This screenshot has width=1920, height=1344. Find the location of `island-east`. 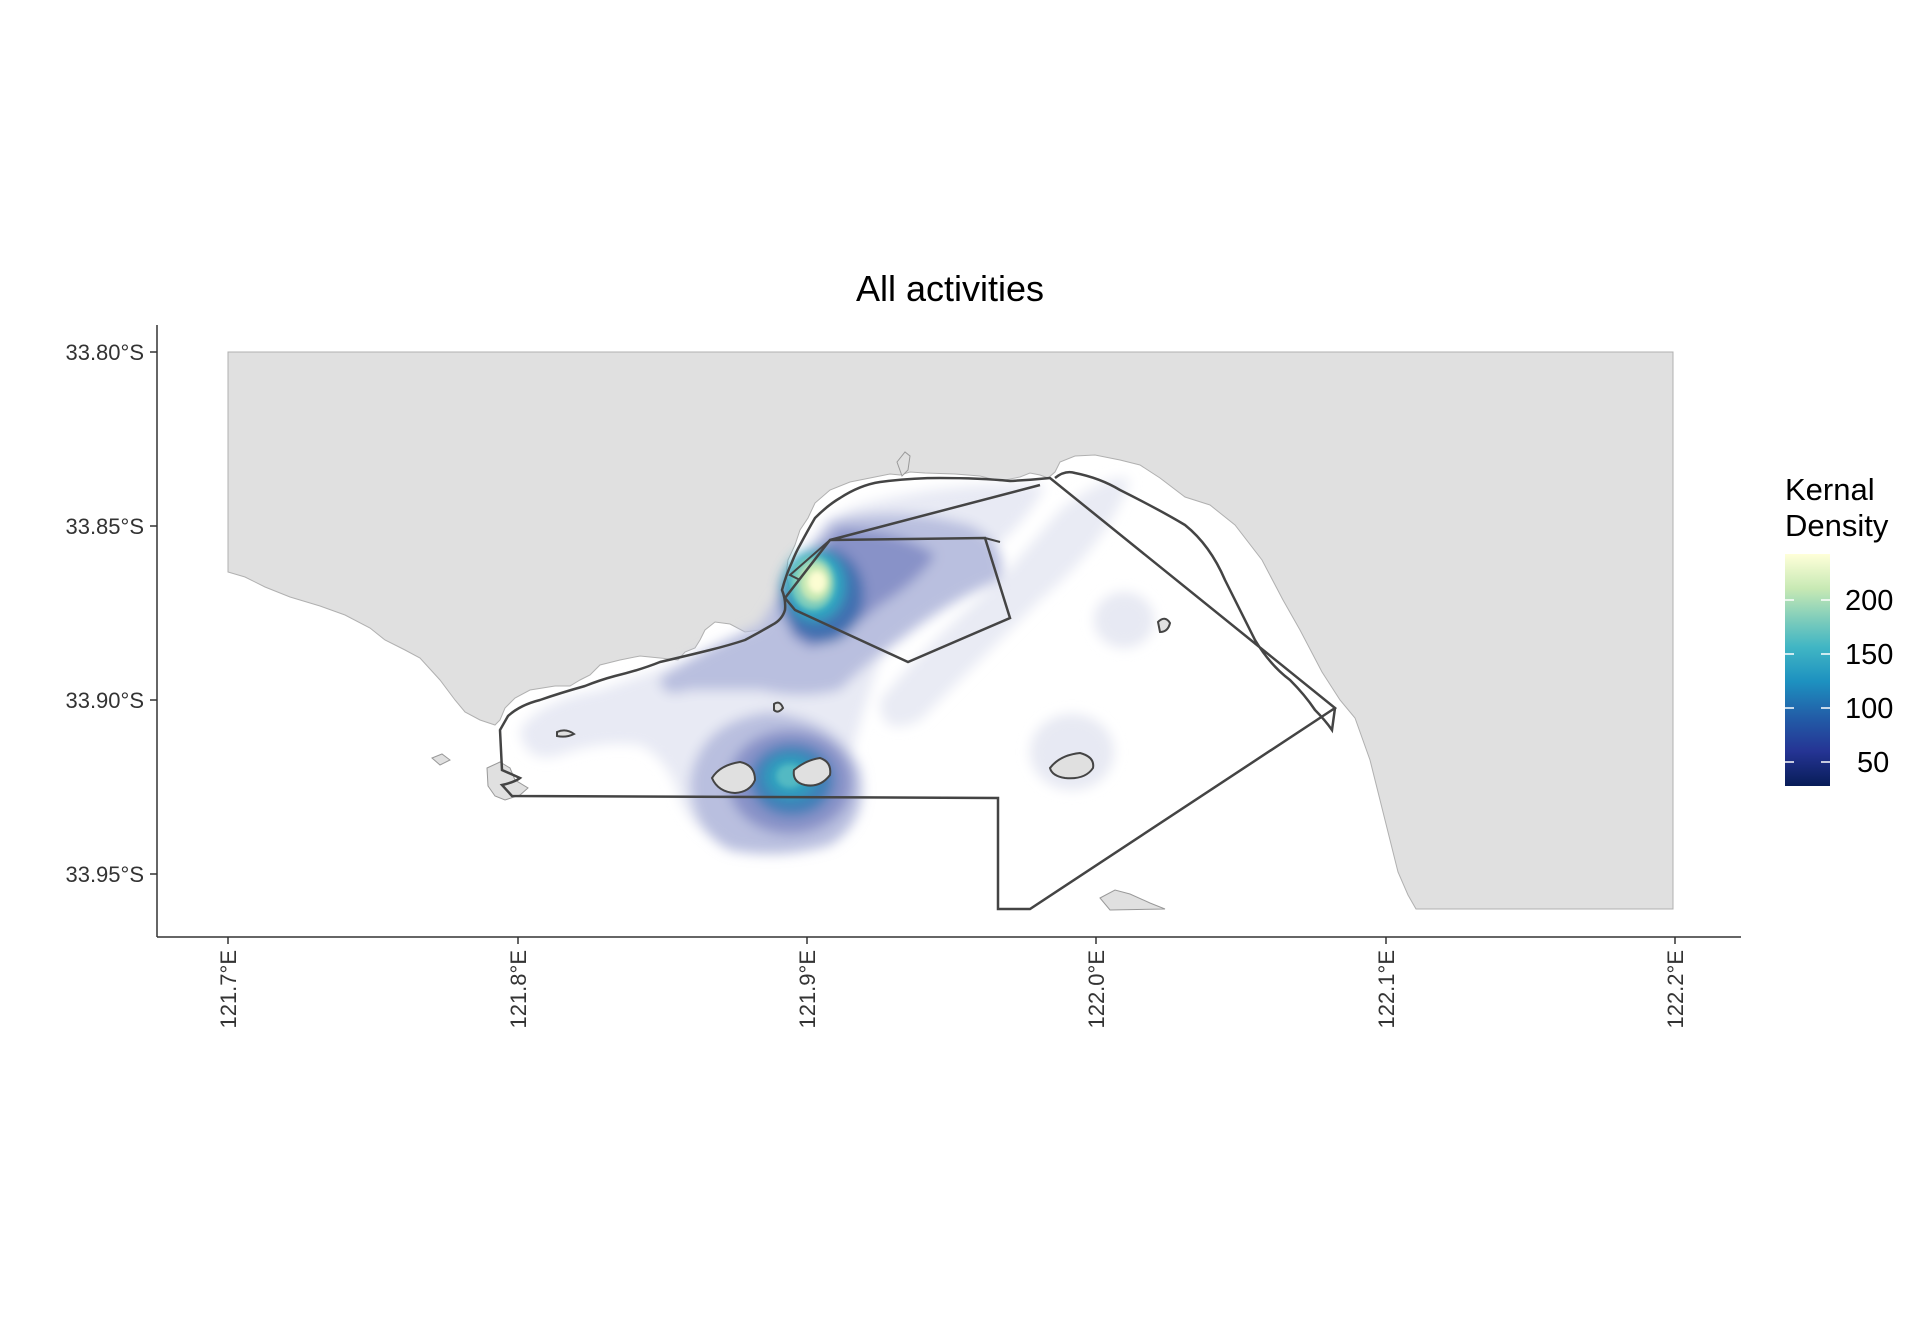

island-east is located at coordinates (1071, 765).